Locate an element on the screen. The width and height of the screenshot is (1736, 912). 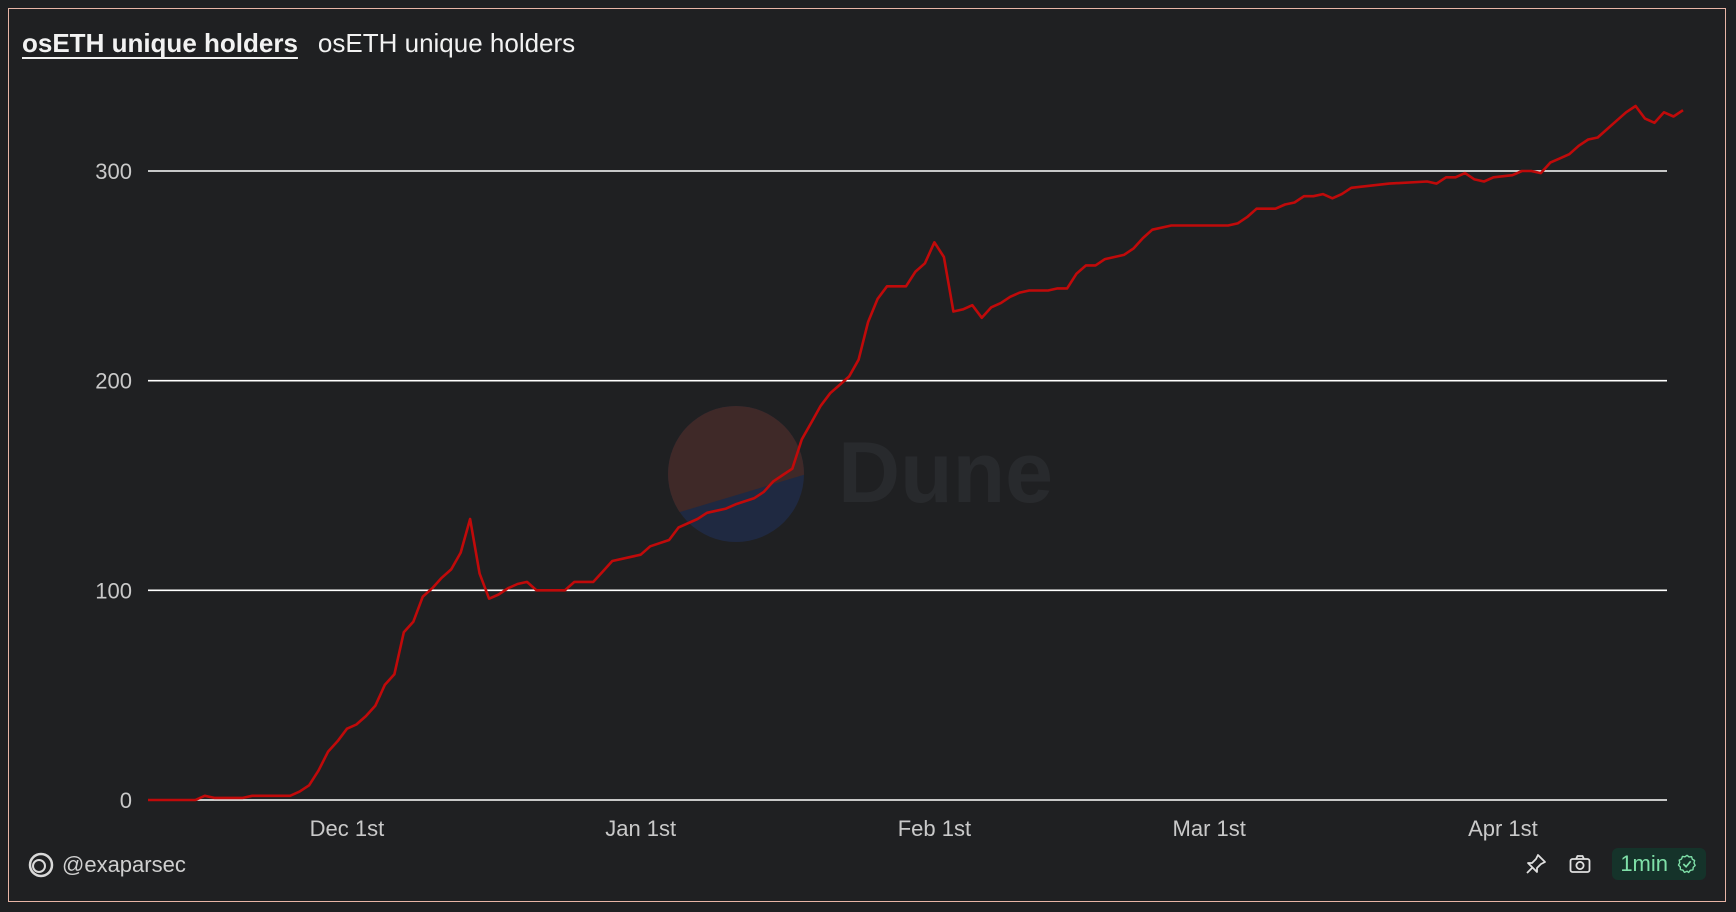
check-circle-icon is located at coordinates (1686, 864).